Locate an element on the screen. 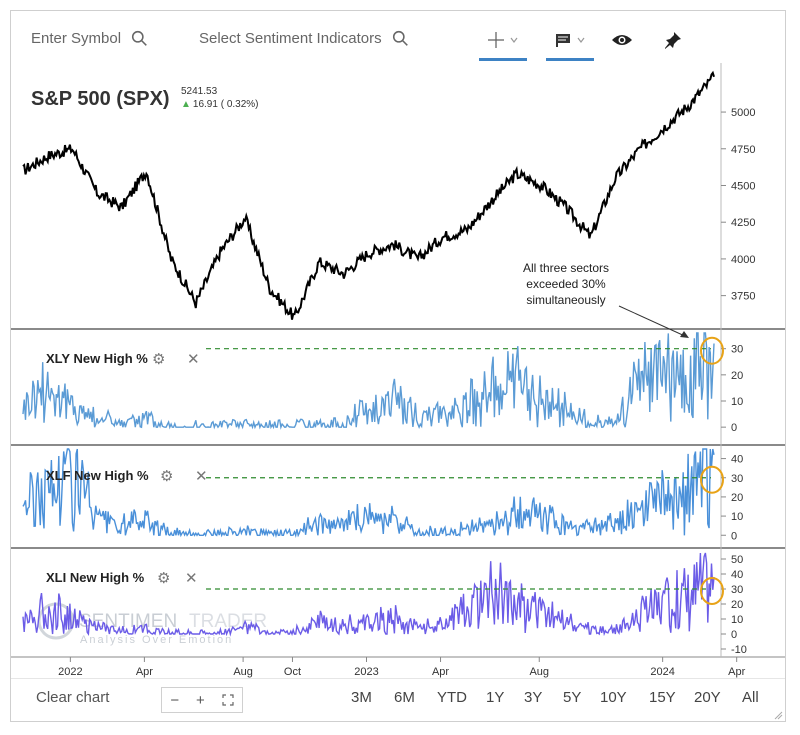  flag-icon is located at coordinates (563, 40).